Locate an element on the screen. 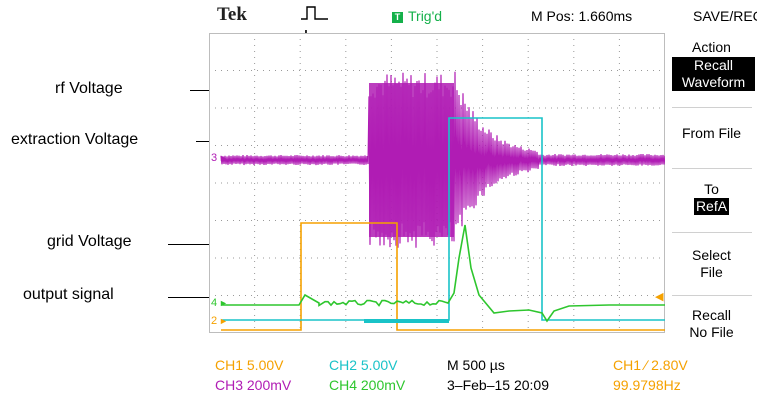  menu-from-file: From File is located at coordinates (711, 133).